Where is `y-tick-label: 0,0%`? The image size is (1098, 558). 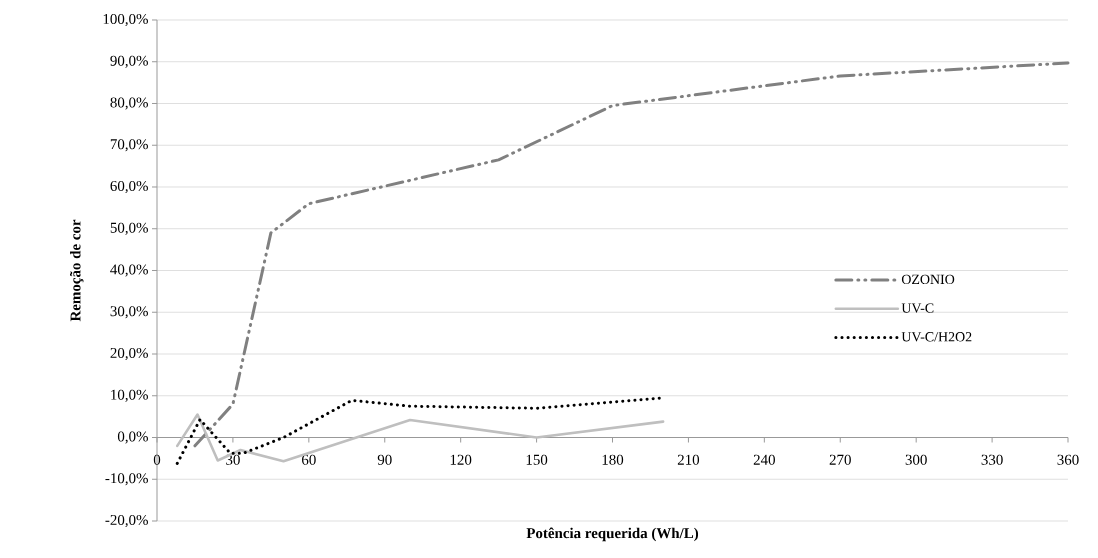
y-tick-label: 0,0% is located at coordinates (132, 437).